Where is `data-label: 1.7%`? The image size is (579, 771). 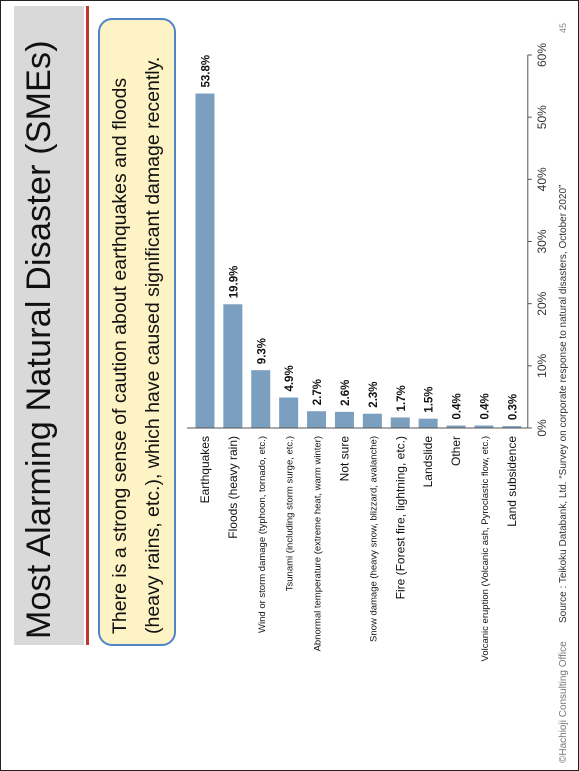
data-label: 1.7% is located at coordinates (402, 398).